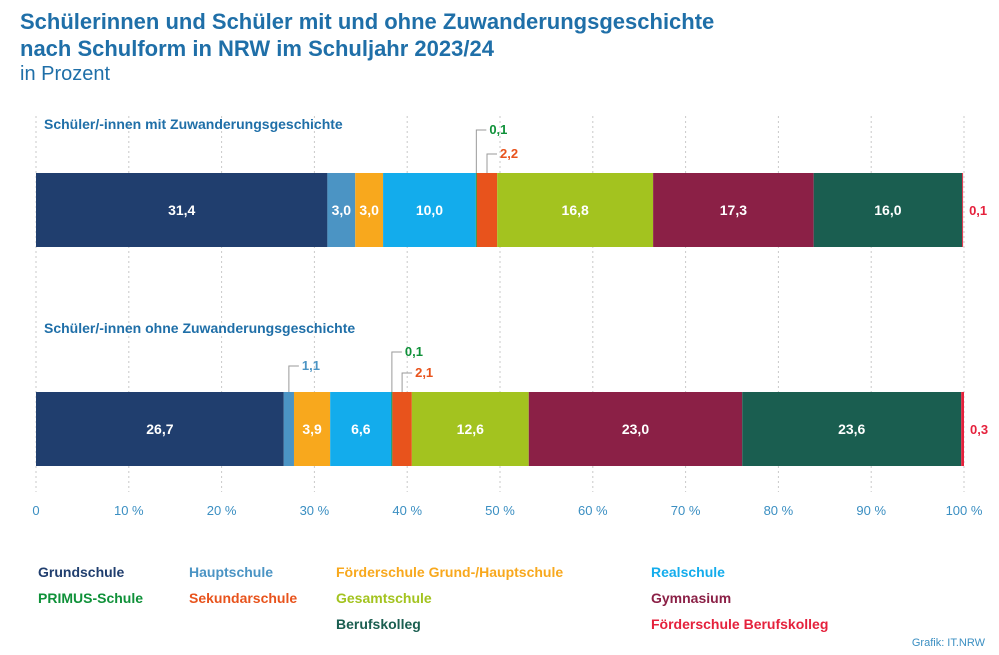 The width and height of the screenshot is (999, 655). I want to click on legend-item: Hauptschule, so click(231, 572).